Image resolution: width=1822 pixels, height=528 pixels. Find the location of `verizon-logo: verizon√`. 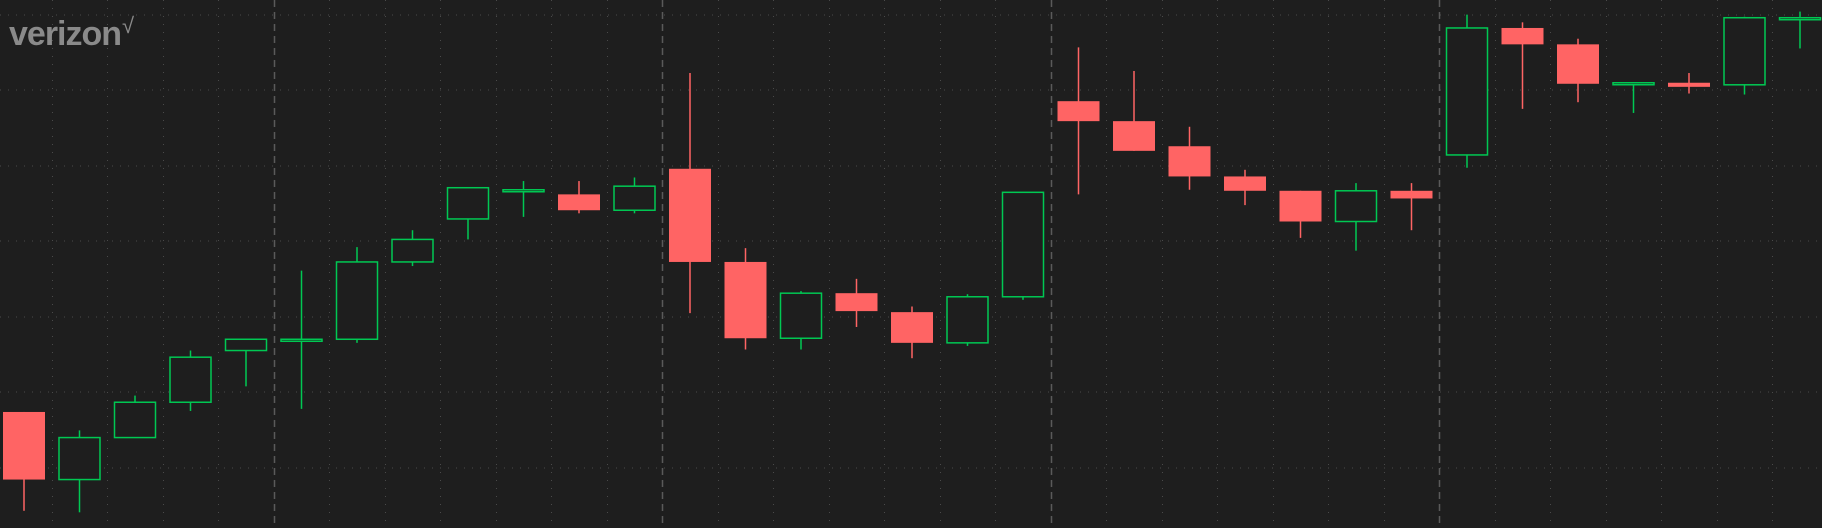

verizon-logo: verizon√ is located at coordinates (71, 33).